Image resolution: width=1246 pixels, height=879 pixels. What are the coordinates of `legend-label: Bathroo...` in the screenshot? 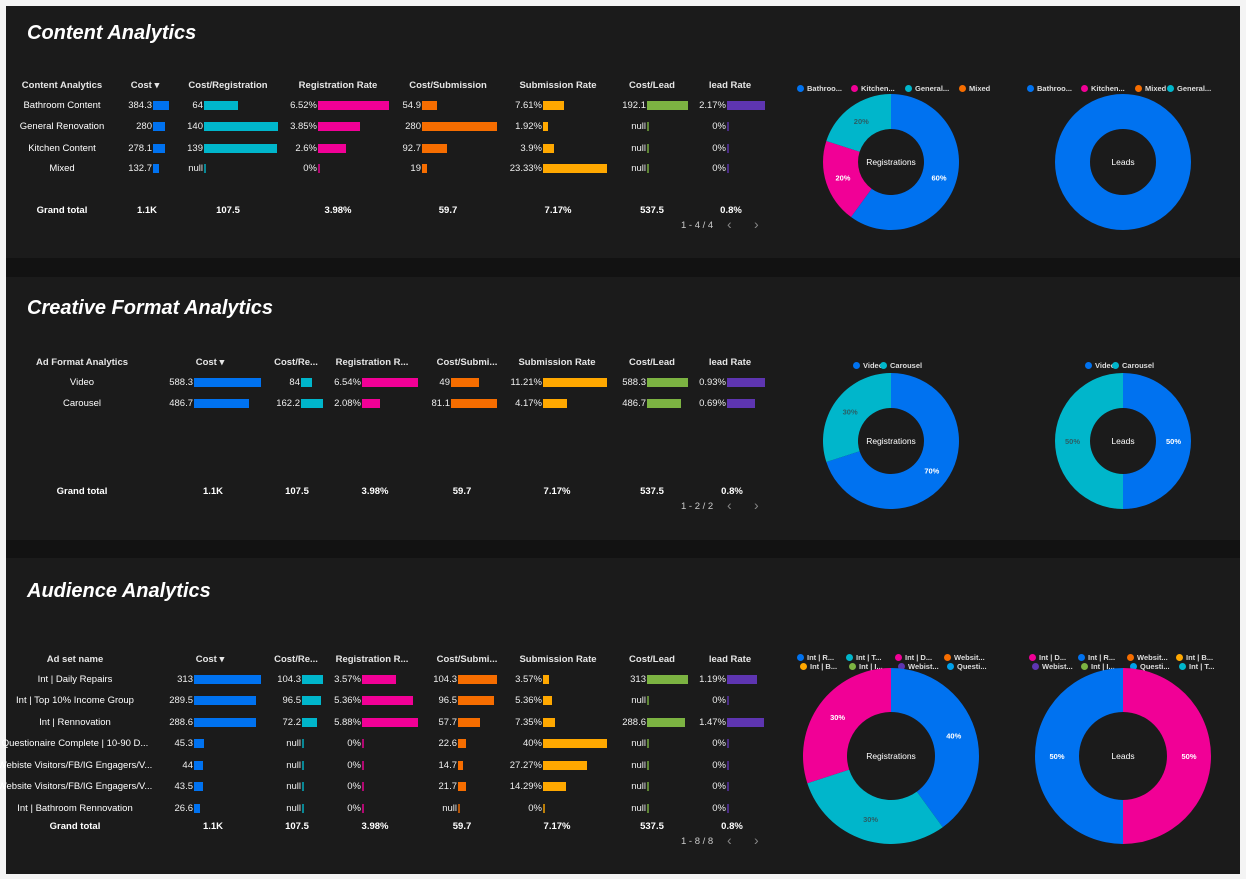 It's located at (1054, 88).